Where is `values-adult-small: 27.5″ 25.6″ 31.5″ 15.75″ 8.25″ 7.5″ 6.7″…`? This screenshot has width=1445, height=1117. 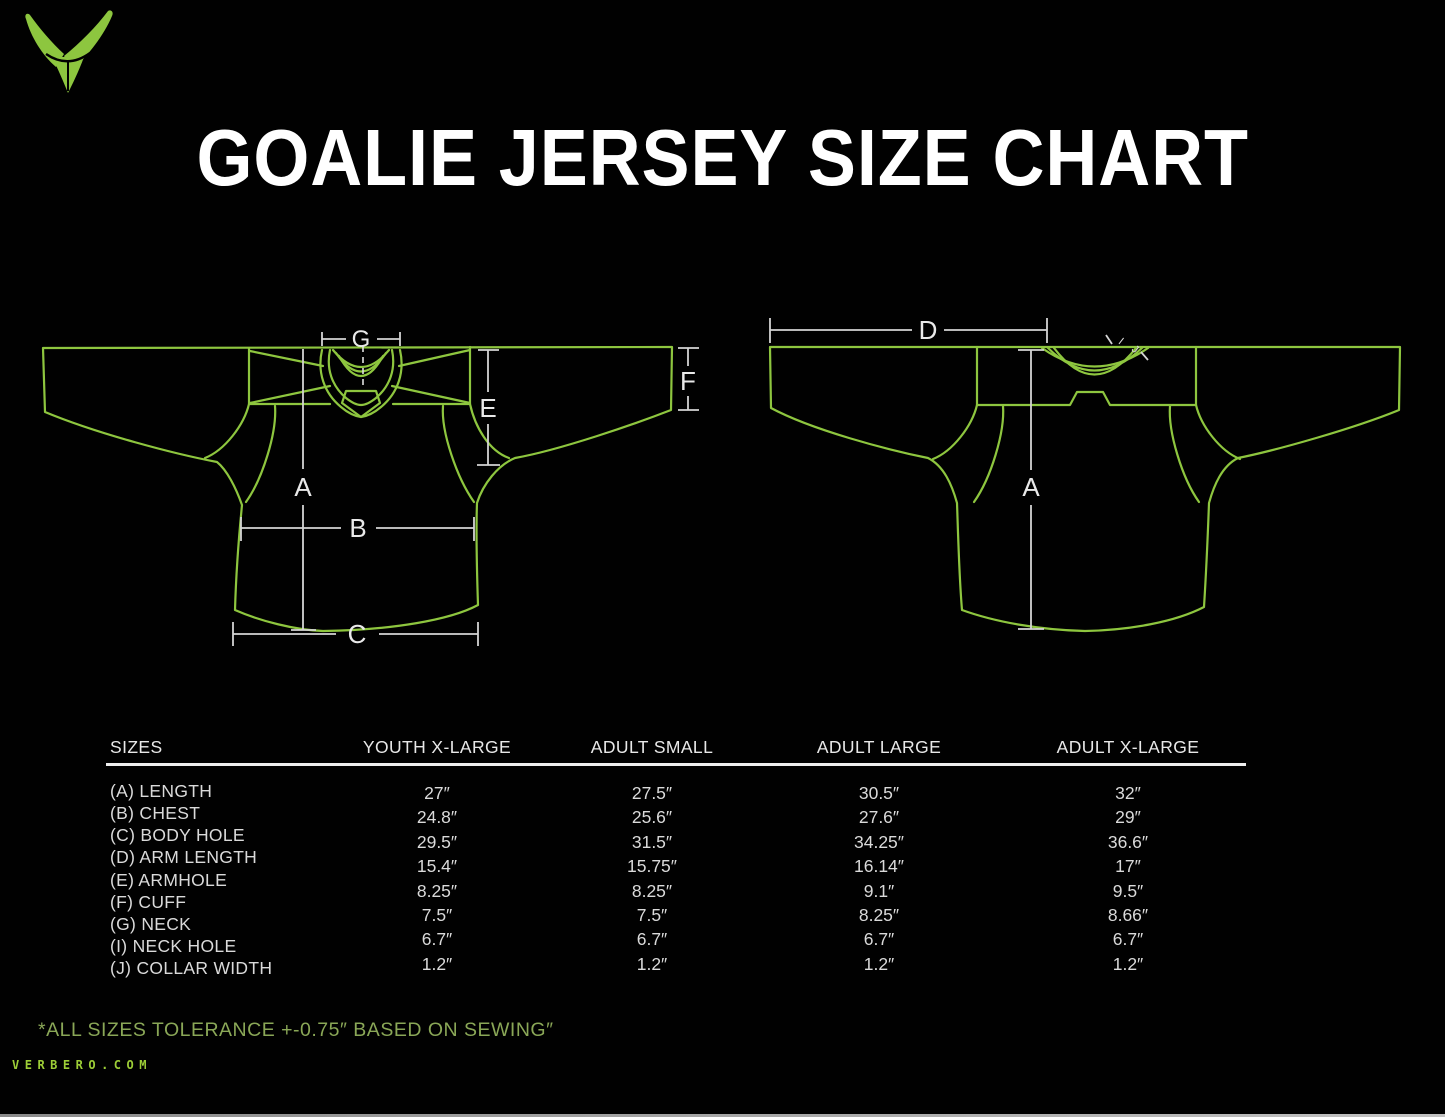
values-adult-small: 27.5″ 25.6″ 31.5″ 15.75″ 8.25″ 7.5″ 6.7″… is located at coordinates (652, 878).